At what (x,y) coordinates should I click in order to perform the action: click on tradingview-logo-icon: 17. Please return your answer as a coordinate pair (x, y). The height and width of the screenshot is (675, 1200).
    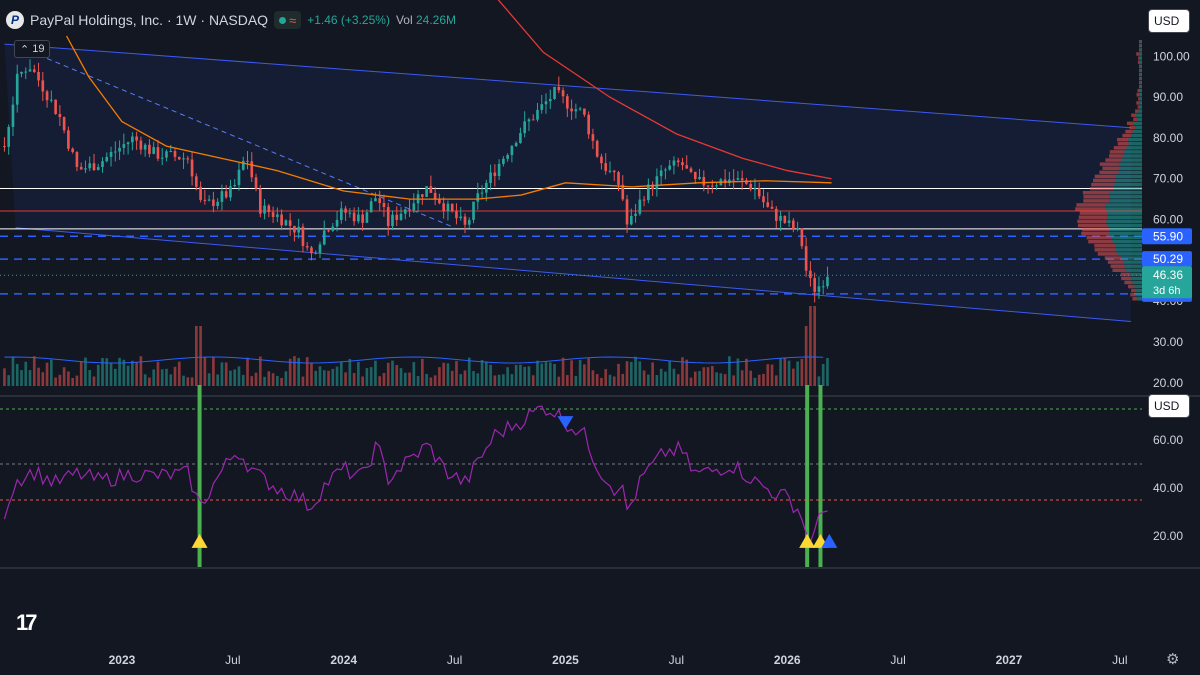
    Looking at the image, I should click on (27, 622).